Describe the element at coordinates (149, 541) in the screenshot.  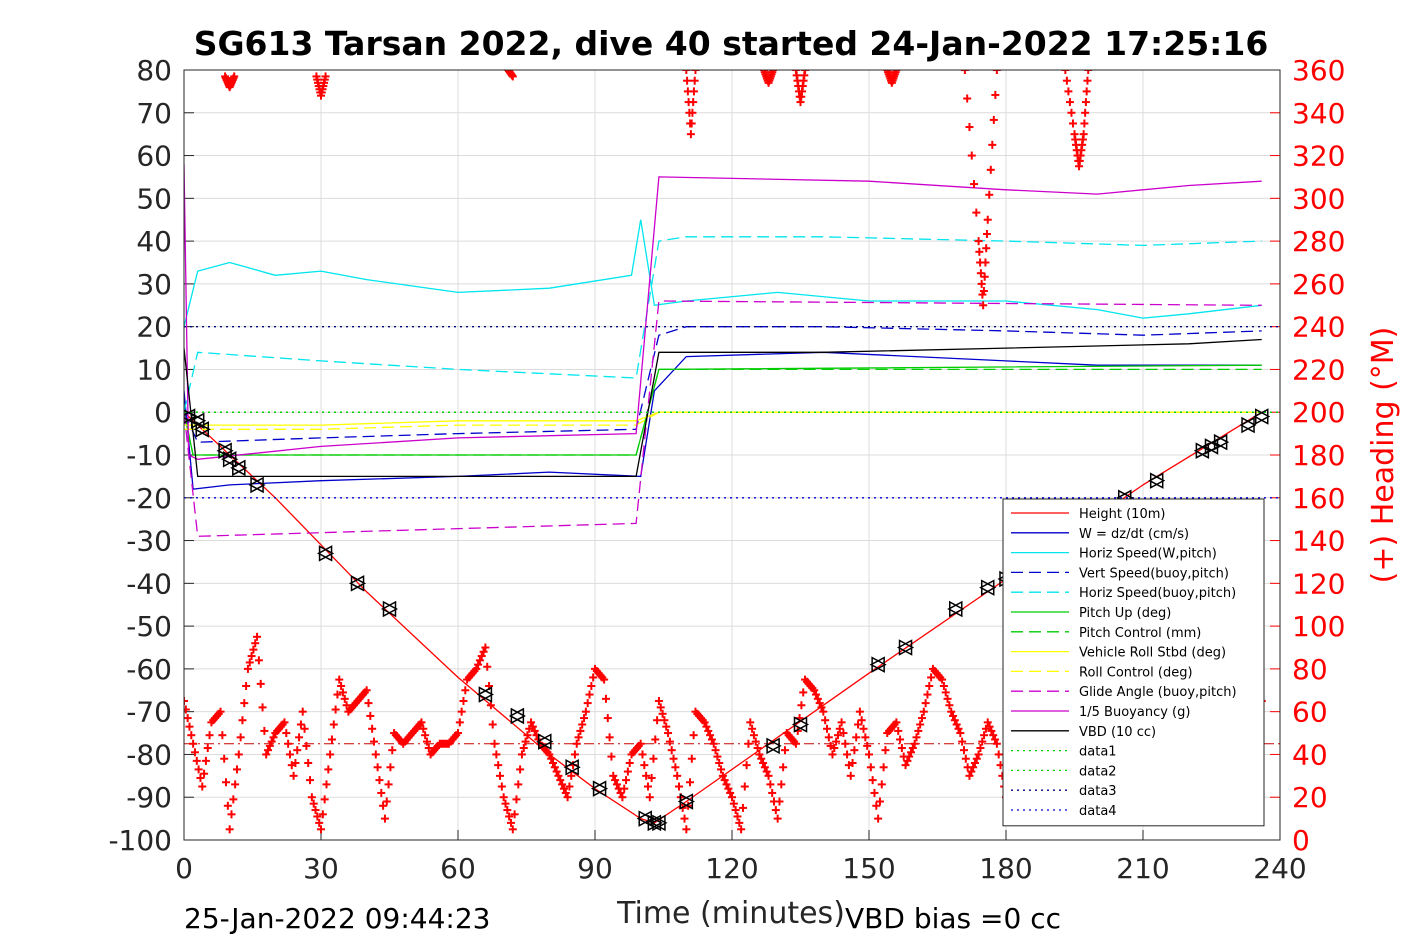
I see `left-tick-label: -30` at that location.